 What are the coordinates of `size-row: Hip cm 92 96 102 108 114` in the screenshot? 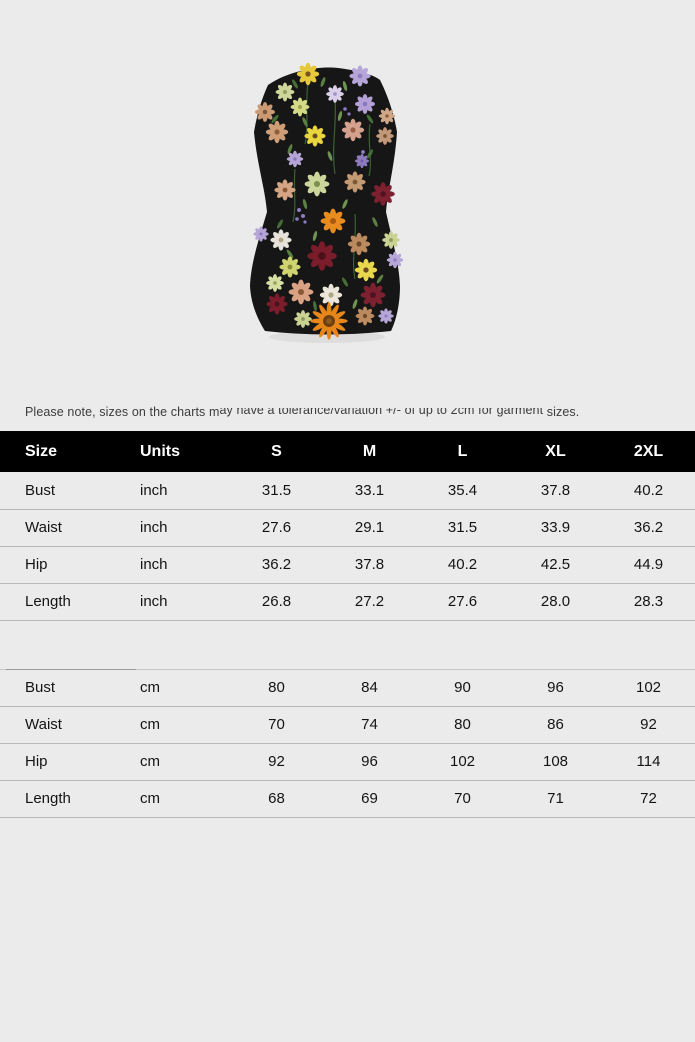 It's located at (347, 762).